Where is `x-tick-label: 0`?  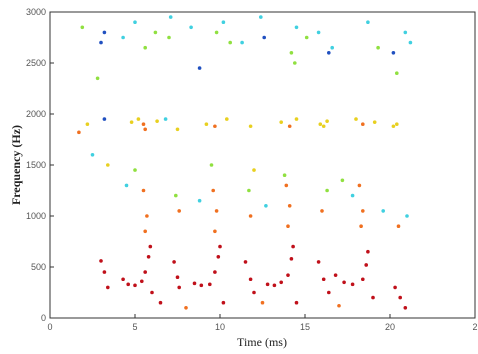 x-tick-label: 0 is located at coordinates (49, 327).